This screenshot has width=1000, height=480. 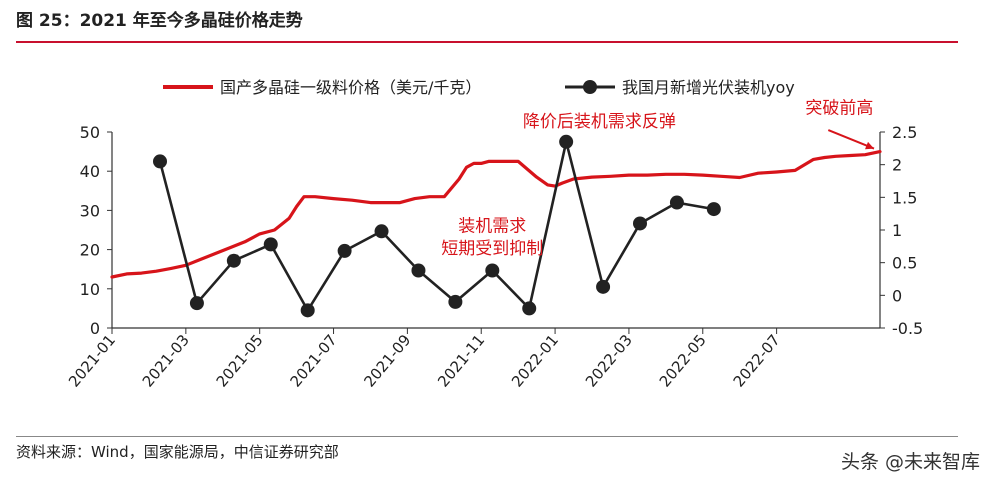 I want to click on source-rule, so click(x=487, y=436).